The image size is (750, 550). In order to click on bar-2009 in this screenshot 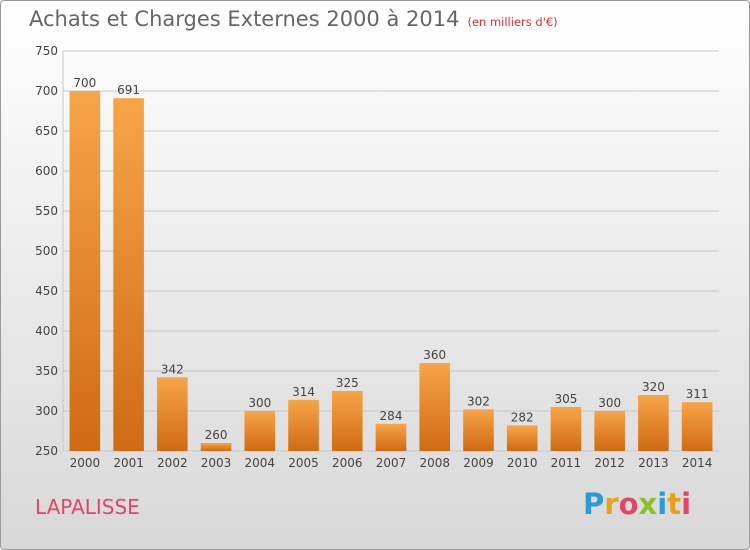, I will do `click(478, 430)`.